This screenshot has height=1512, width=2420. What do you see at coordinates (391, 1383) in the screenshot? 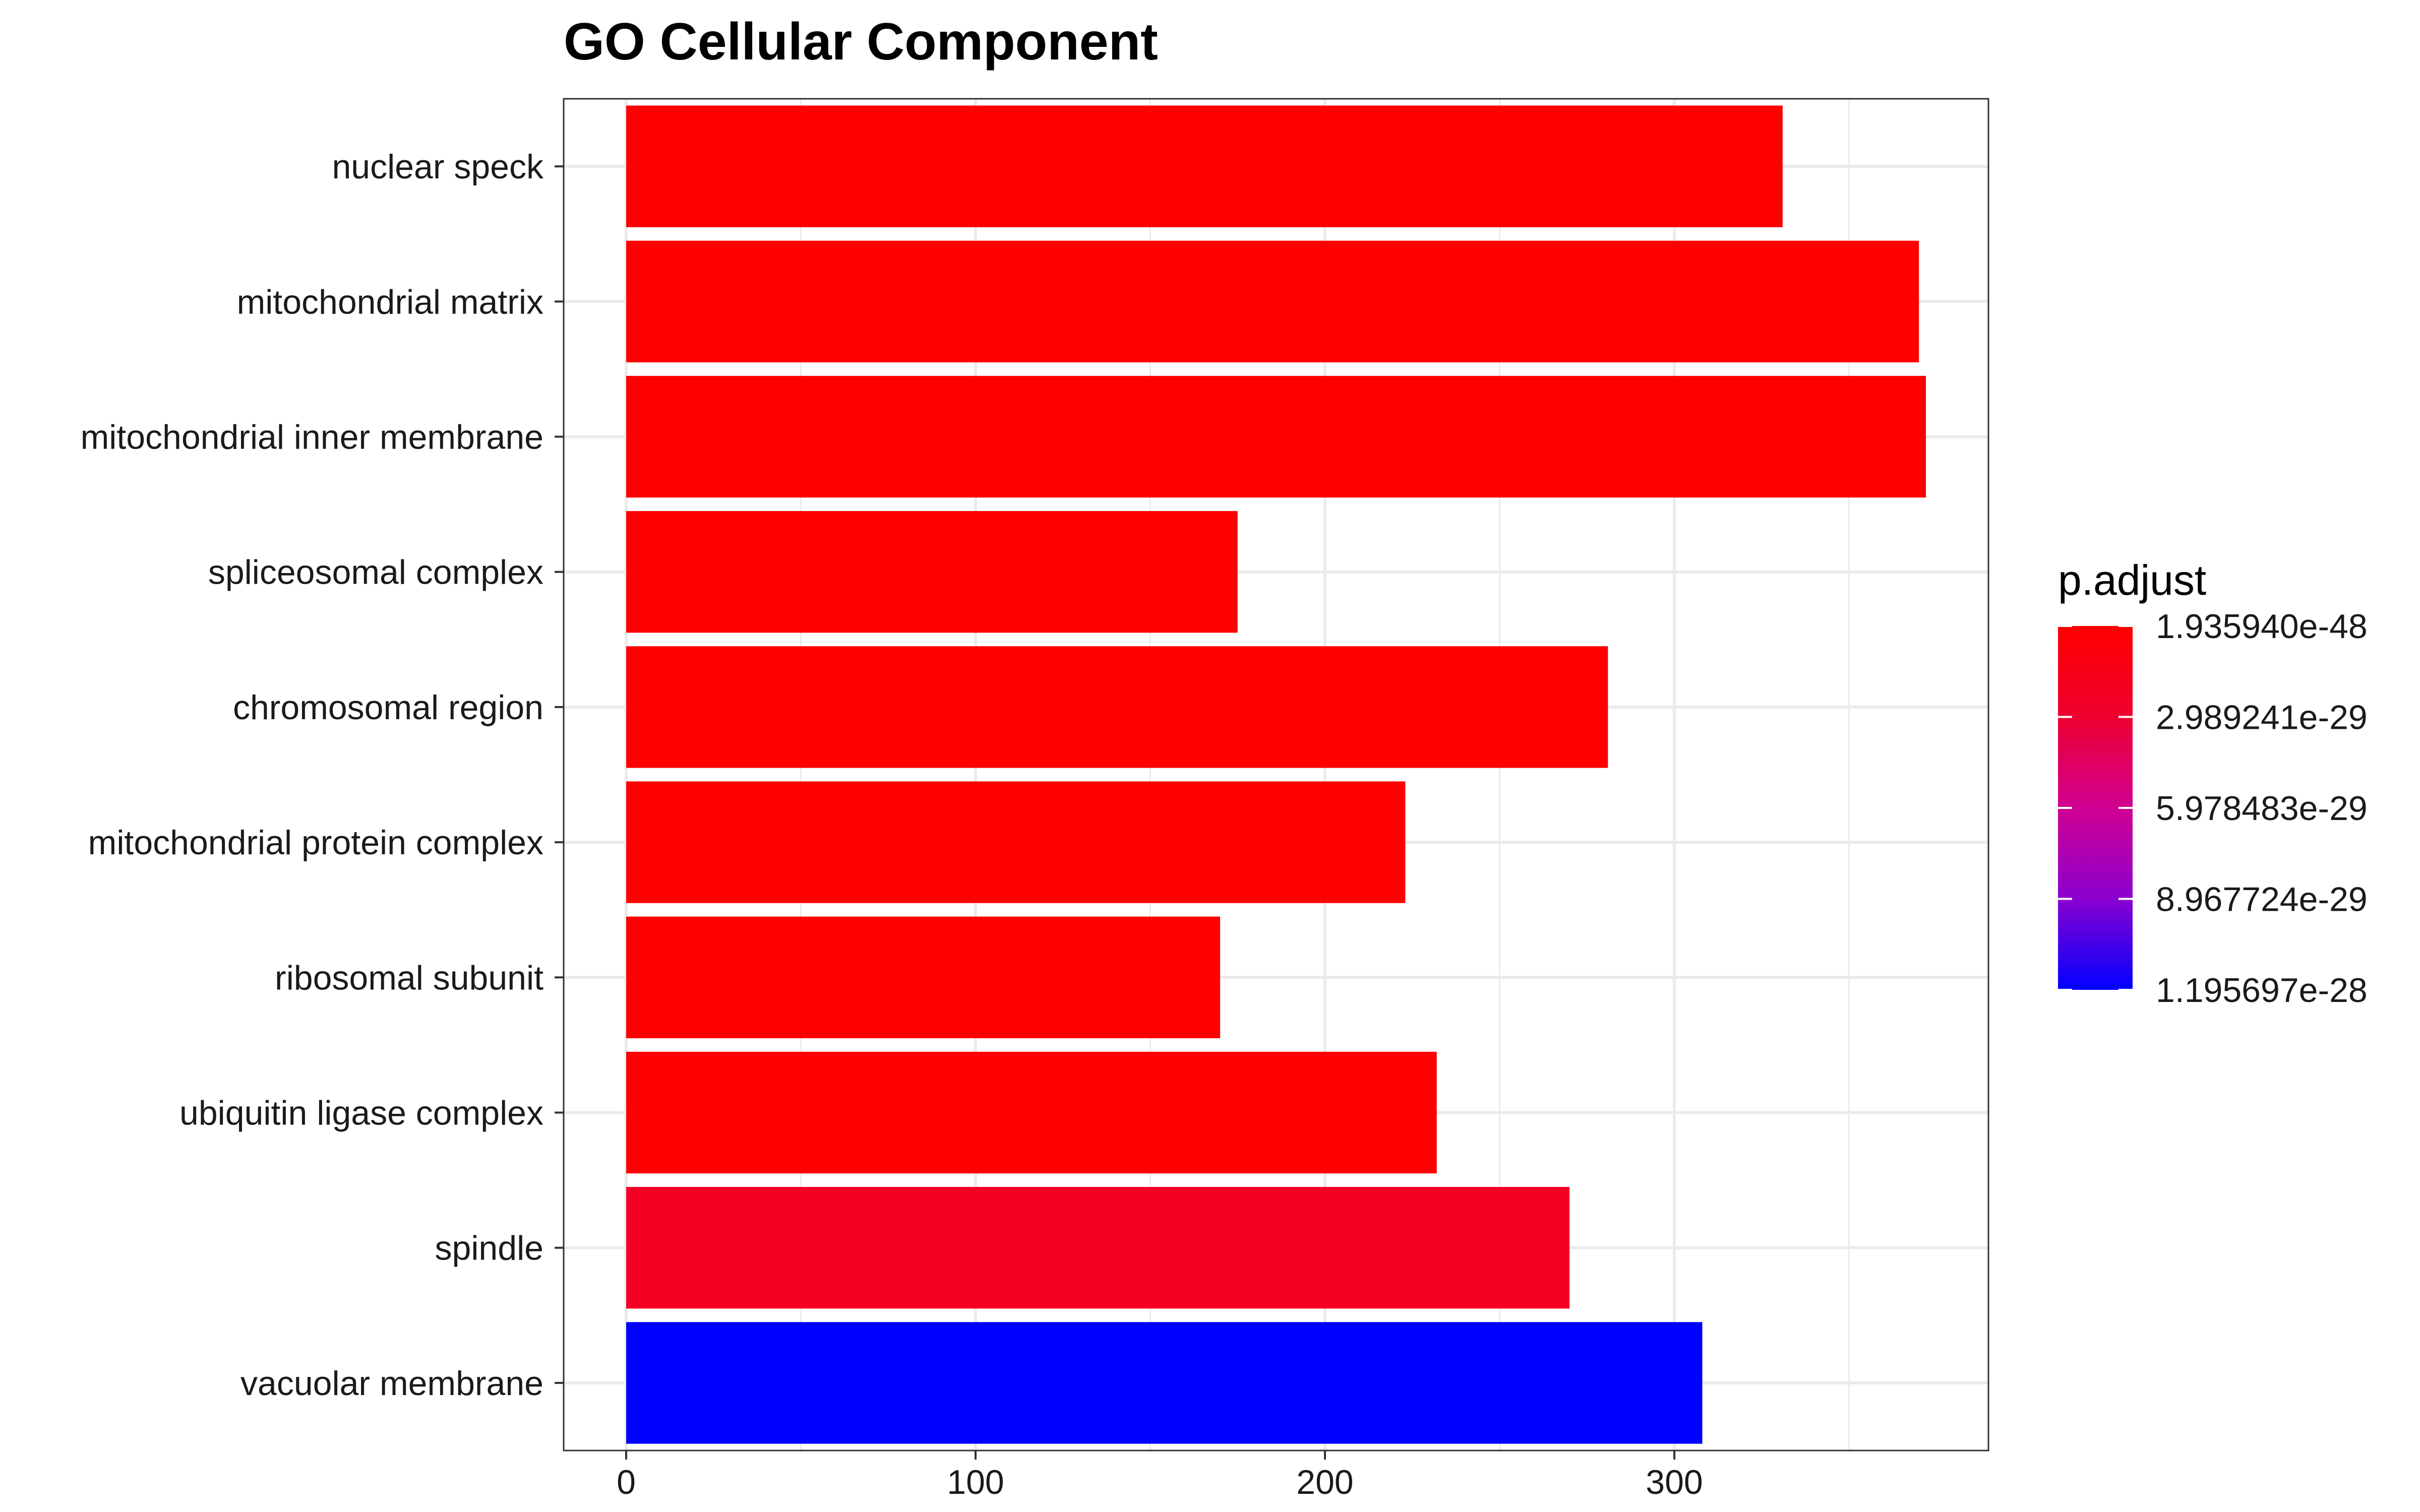
I see `y-tick-label: vacuolar membrane` at bounding box center [391, 1383].